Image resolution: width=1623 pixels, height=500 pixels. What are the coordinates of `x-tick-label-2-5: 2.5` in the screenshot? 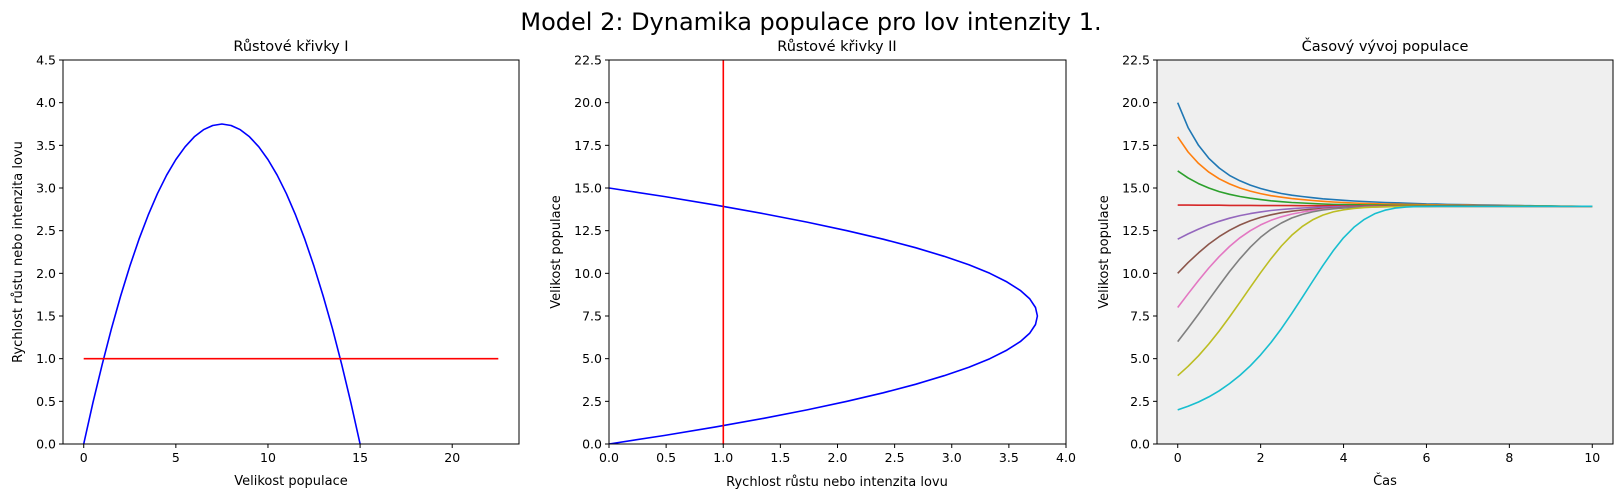 It's located at (895, 457).